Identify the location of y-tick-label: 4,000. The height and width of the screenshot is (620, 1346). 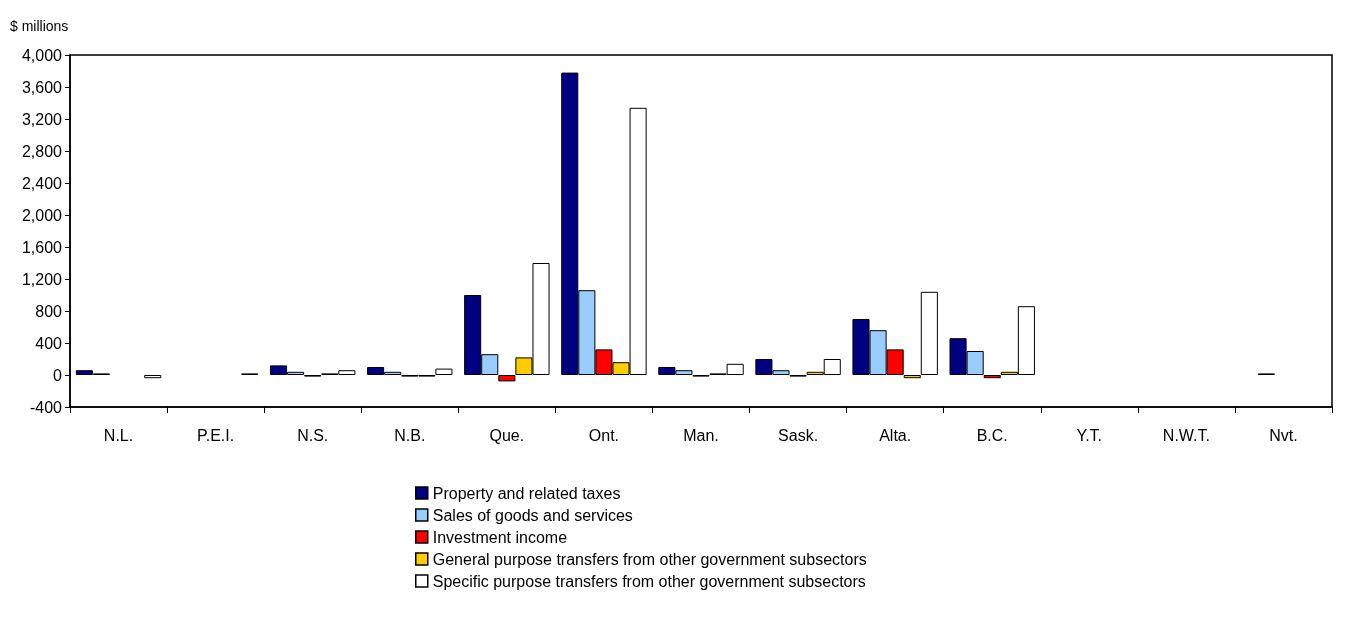
(42, 55).